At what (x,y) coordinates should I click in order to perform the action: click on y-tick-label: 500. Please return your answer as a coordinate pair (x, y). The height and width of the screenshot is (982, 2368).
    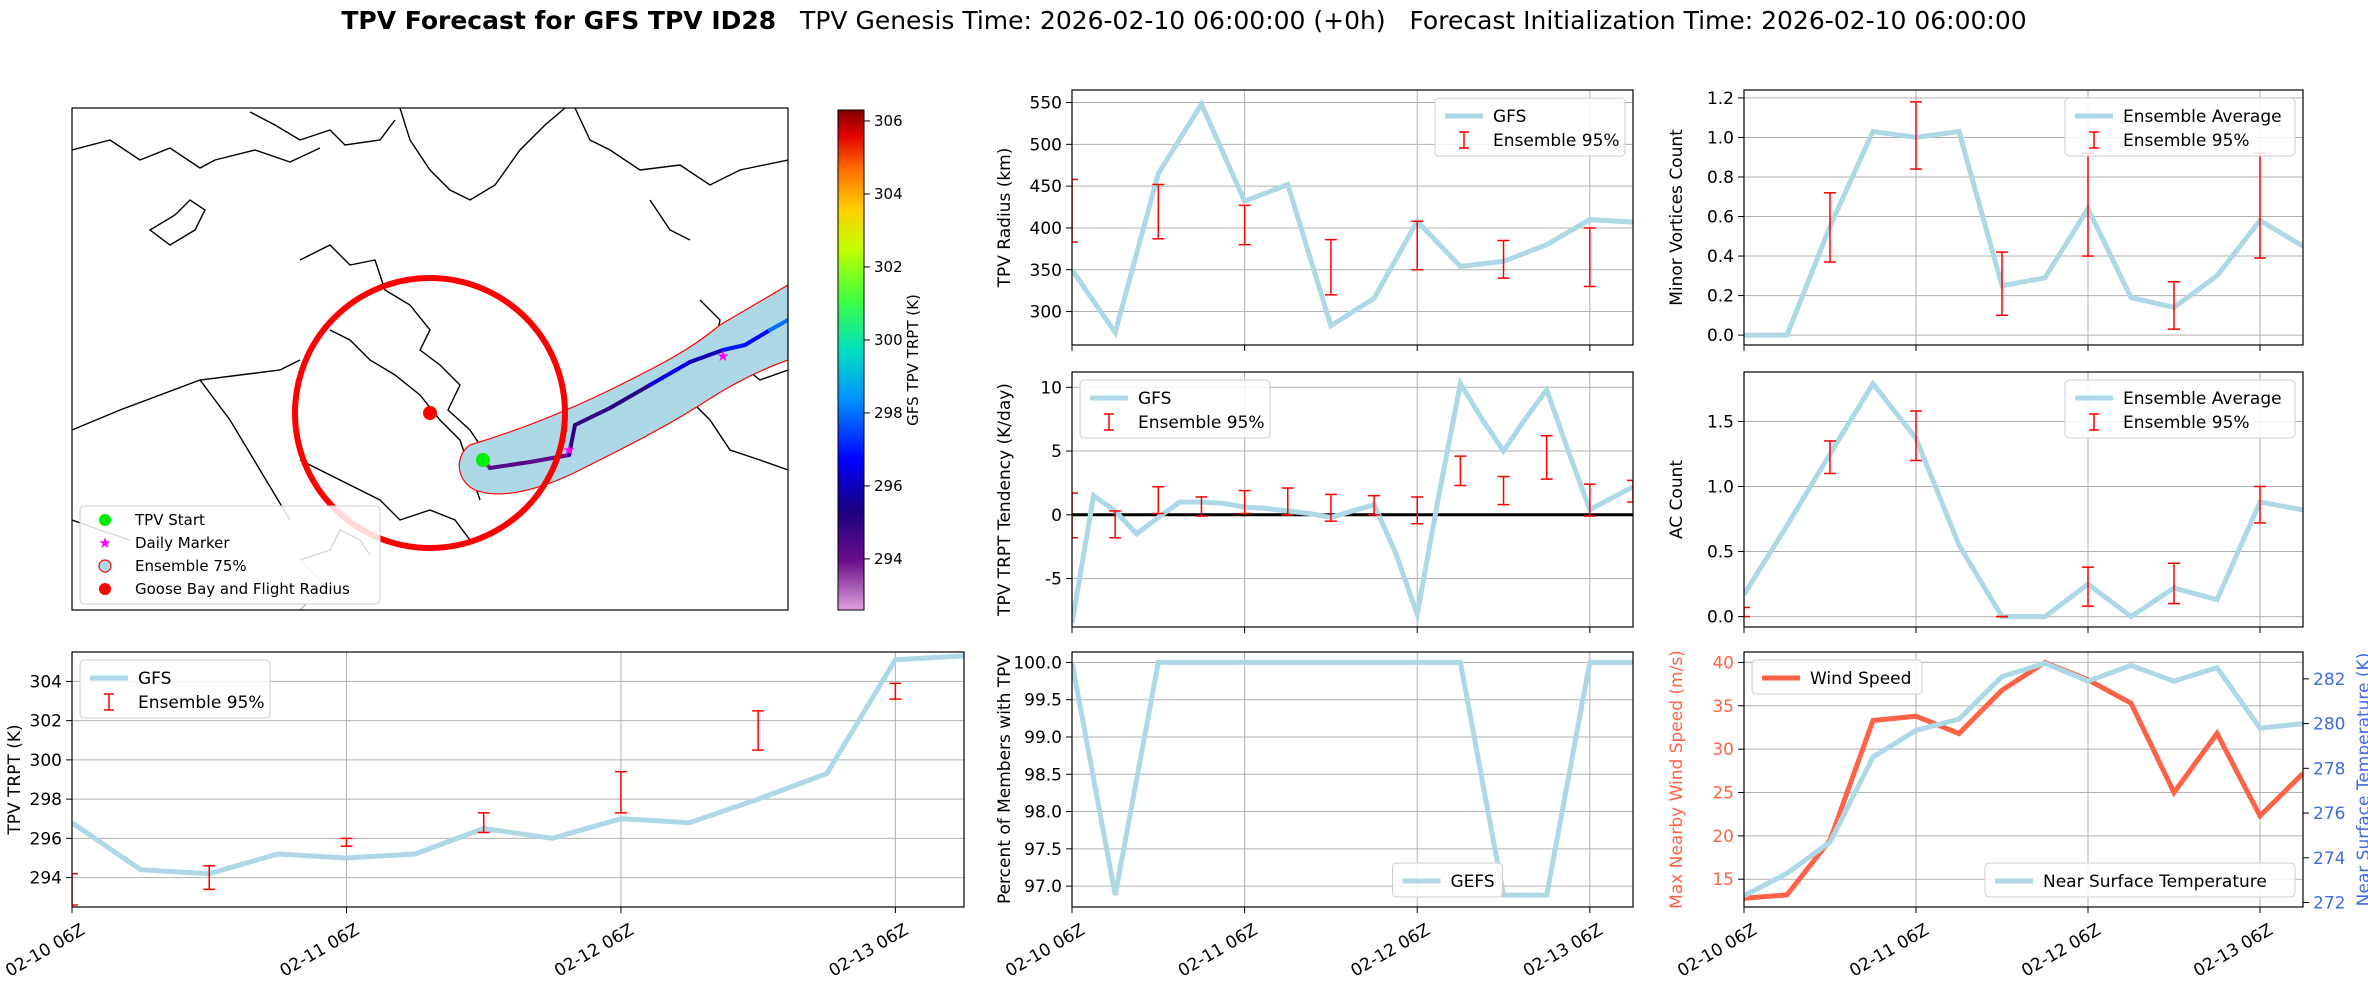
    Looking at the image, I should click on (1046, 145).